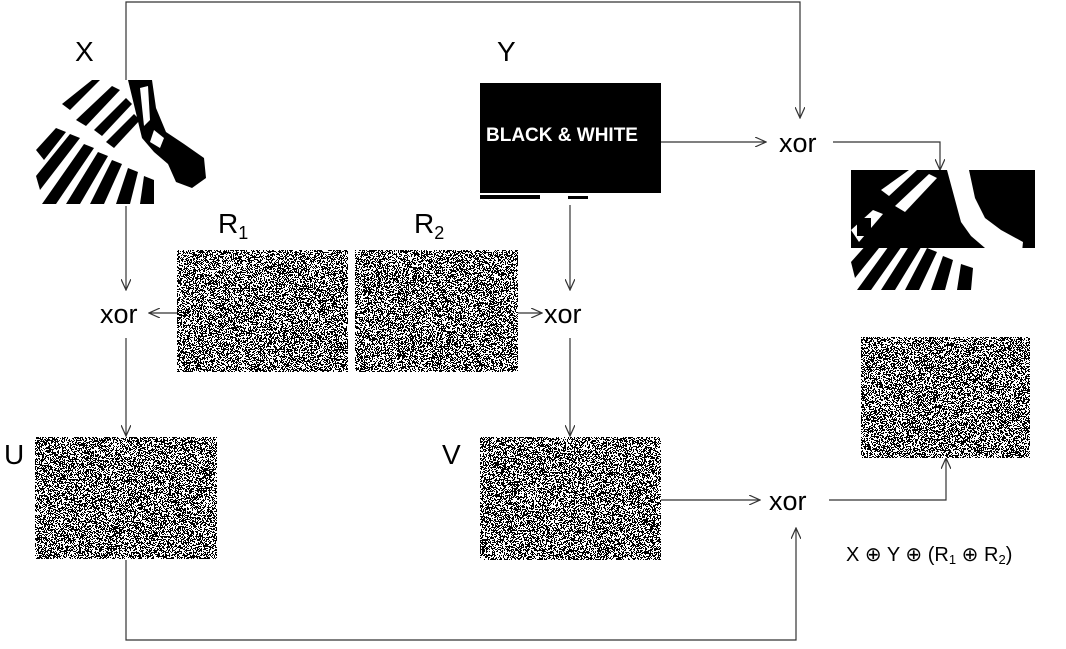  I want to click on random-image-v, so click(570, 498).